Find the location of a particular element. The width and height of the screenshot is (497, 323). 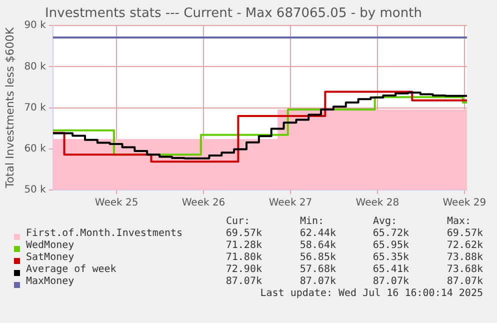

text: 72.90k is located at coordinates (244, 269).